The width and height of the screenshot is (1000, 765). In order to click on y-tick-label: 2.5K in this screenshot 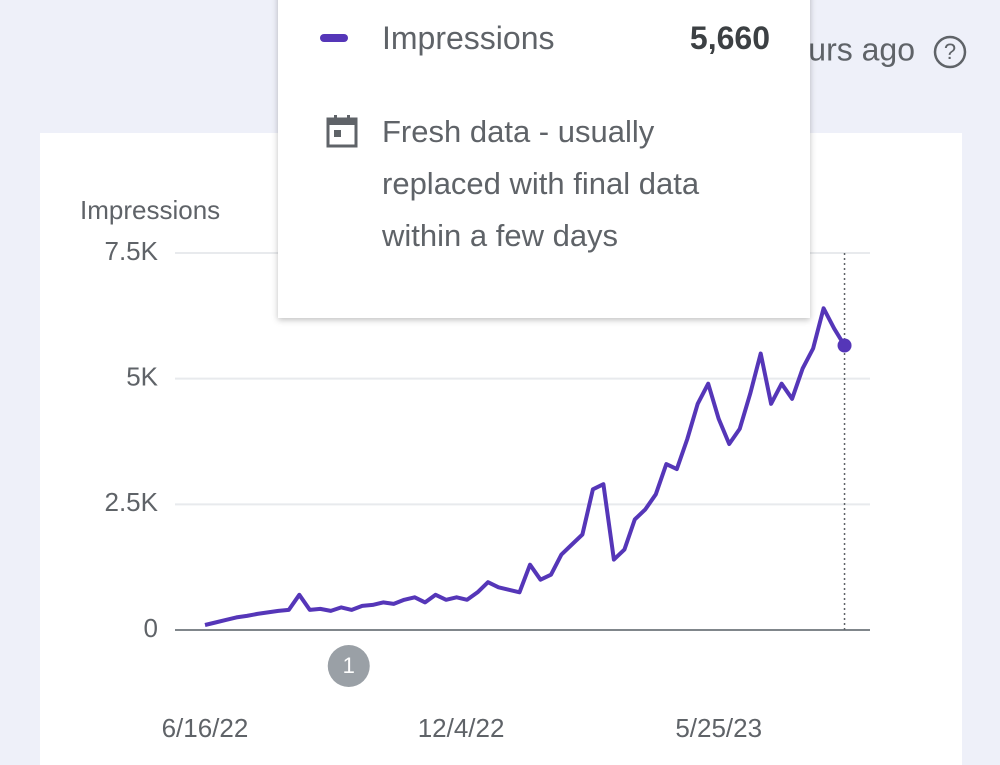, I will do `click(132, 502)`.